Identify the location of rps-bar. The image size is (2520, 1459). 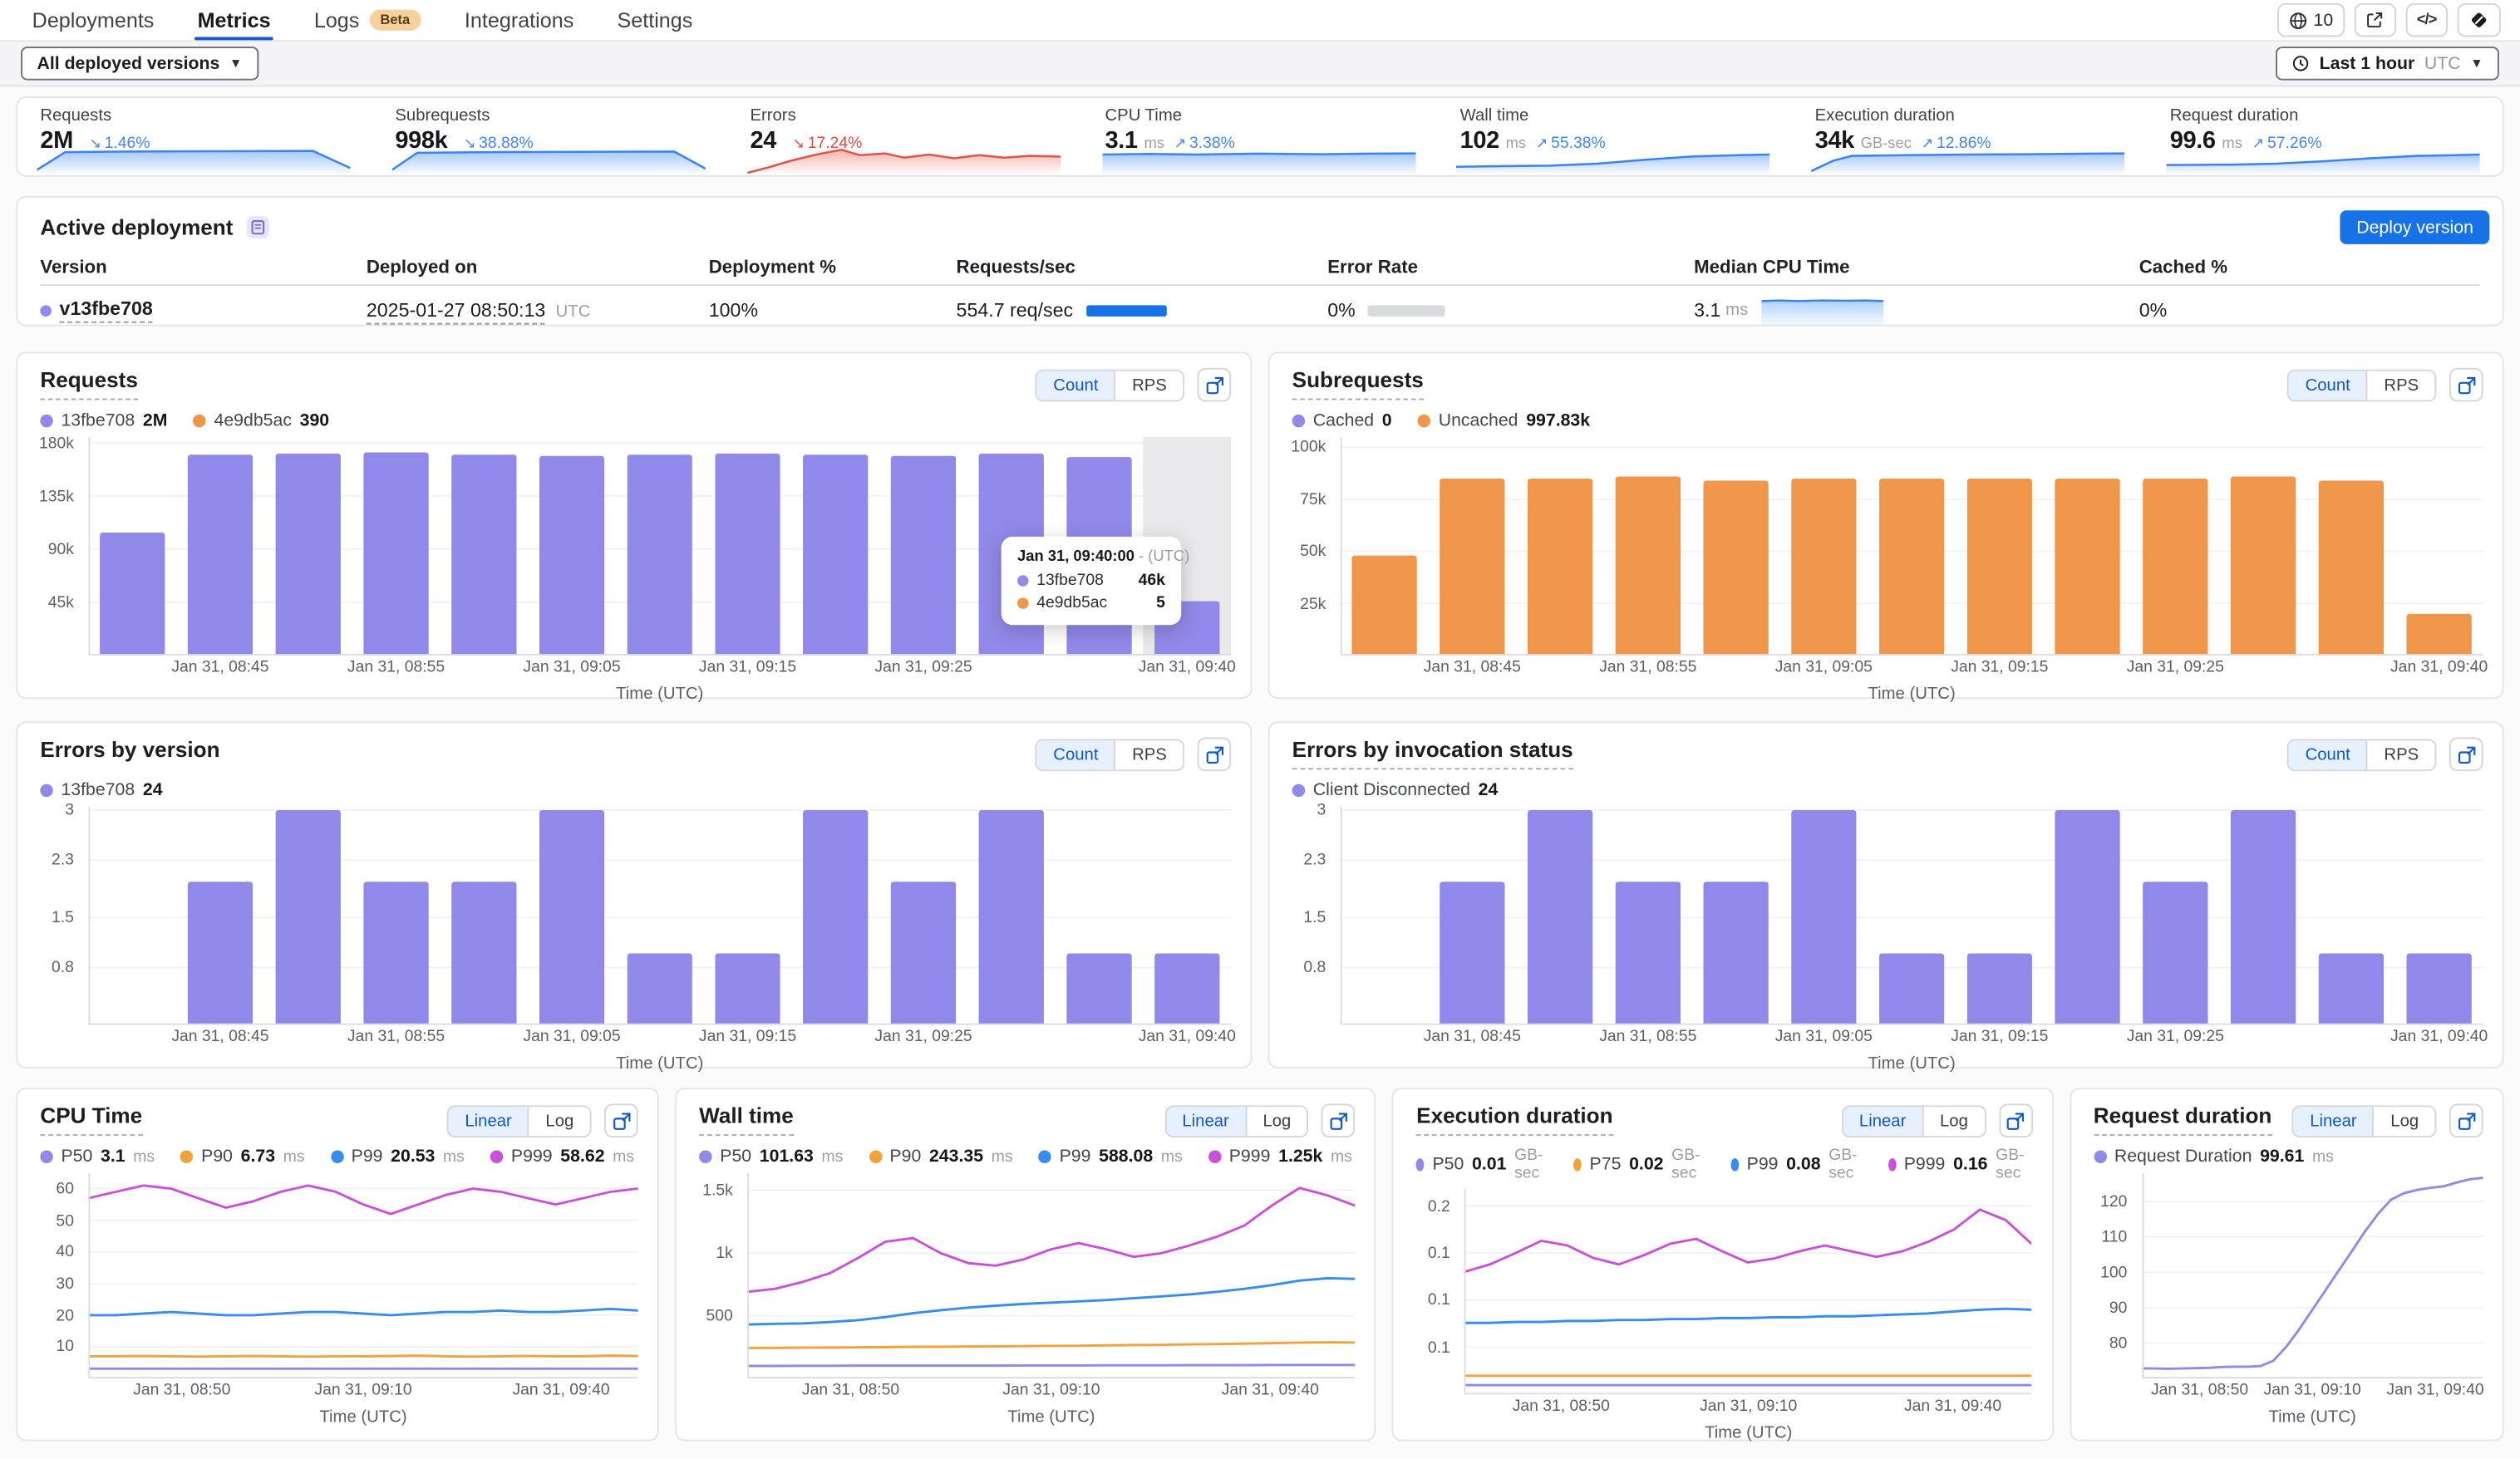
(1126, 310).